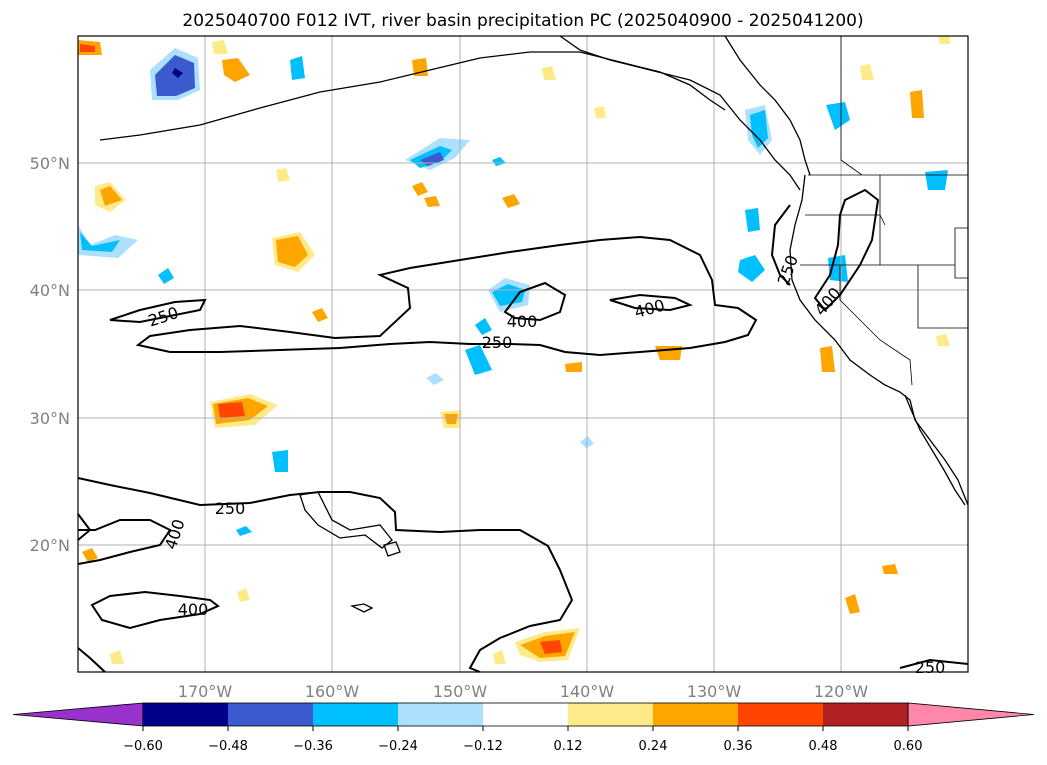  I want to click on longitude-labels: 170°W 160°W 150°W 140°W 130°W 120°W, so click(523, 691).